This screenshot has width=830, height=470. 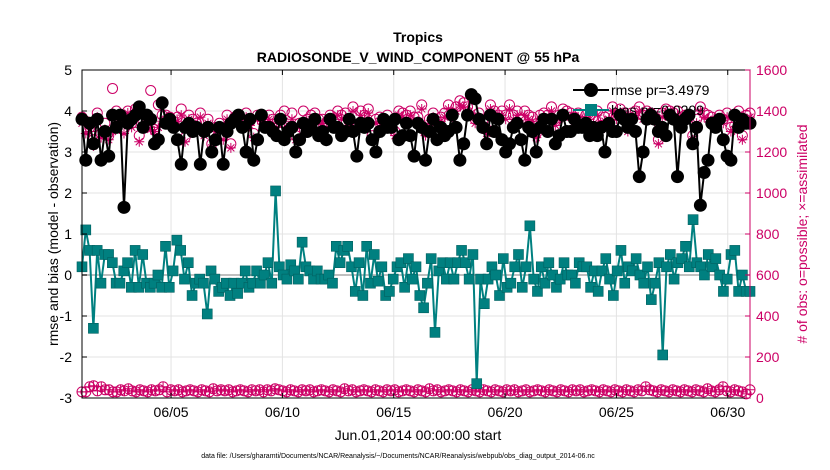 I want to click on y-left-tick-label: 3, so click(x=68, y=152).